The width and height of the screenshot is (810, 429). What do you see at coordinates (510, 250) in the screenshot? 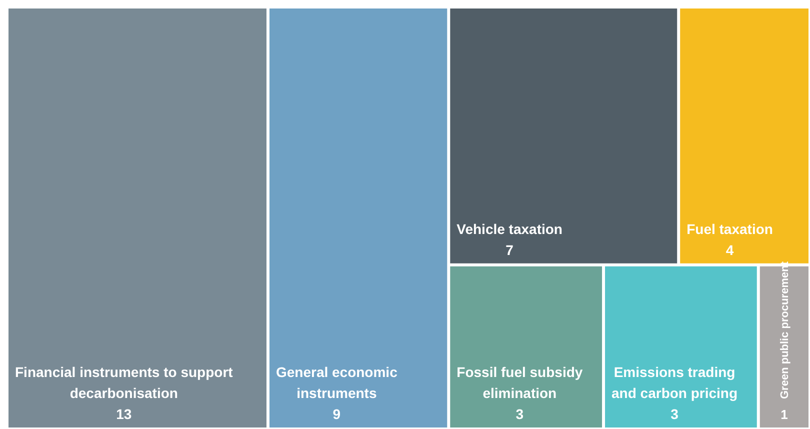
I see `data-label: 7` at bounding box center [510, 250].